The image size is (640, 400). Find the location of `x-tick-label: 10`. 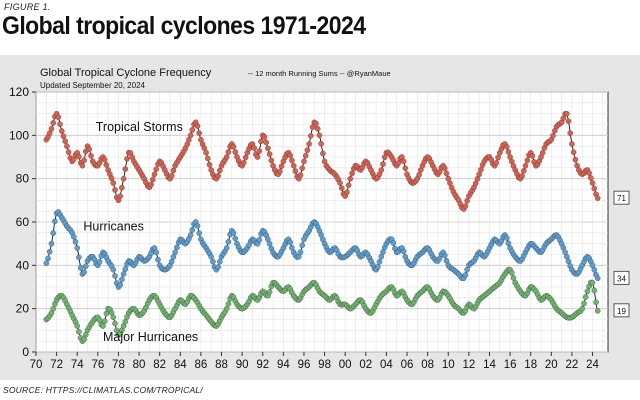

x-tick-label: 10 is located at coordinates (448, 365).